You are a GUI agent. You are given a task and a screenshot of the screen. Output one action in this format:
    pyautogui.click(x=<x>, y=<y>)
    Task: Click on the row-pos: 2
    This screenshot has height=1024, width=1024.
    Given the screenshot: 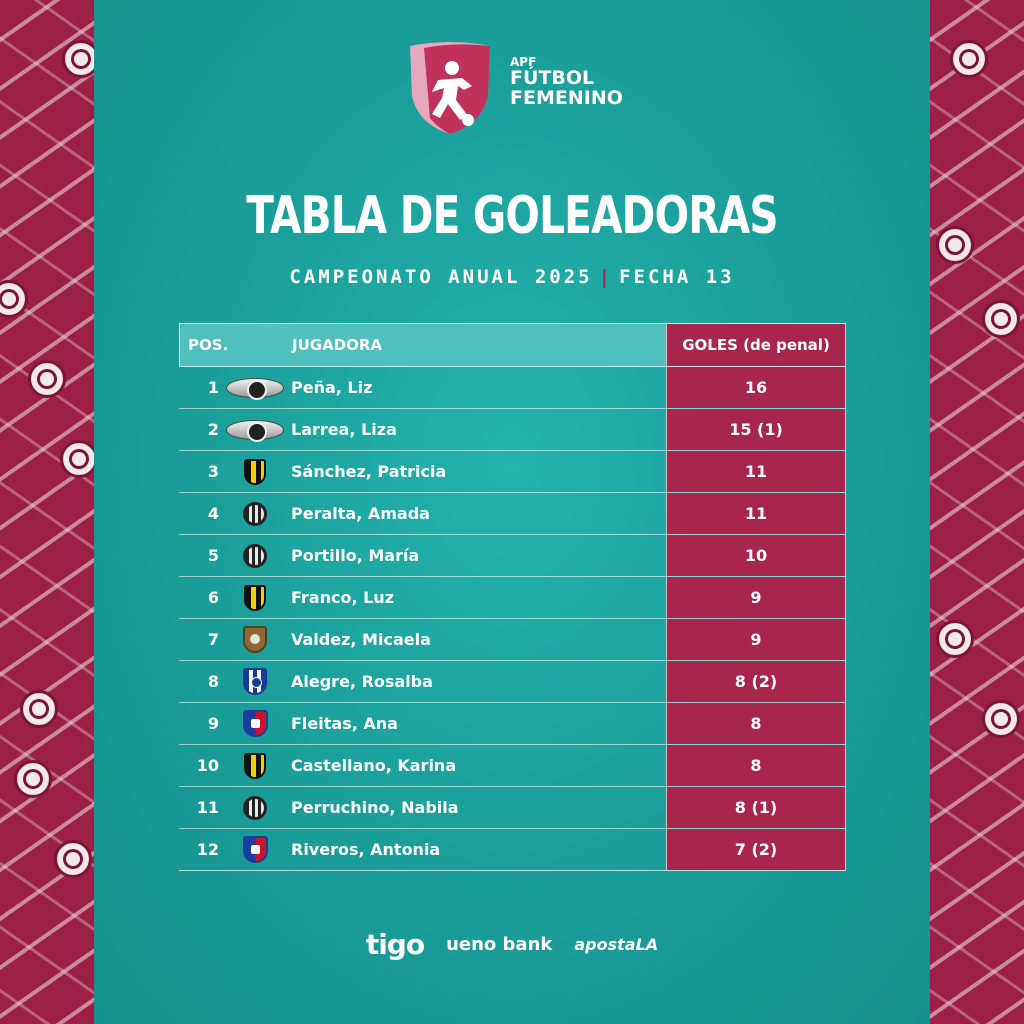 What is the action you would take?
    pyautogui.click(x=213, y=429)
    